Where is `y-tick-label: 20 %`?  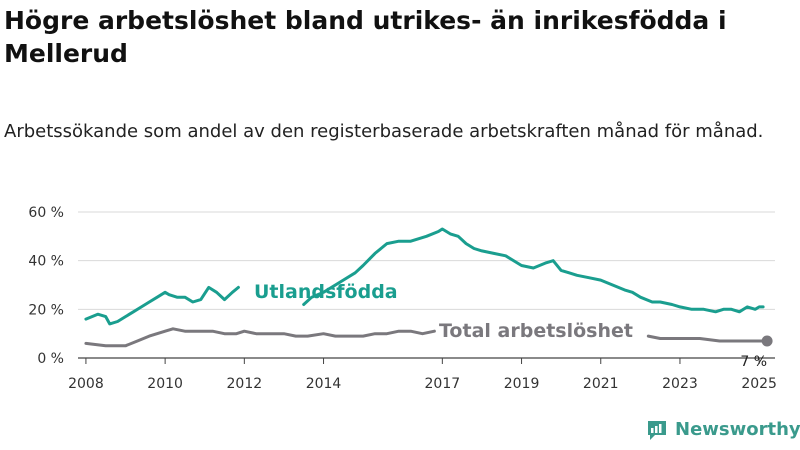
y-tick-label: 20 % is located at coordinates (46, 310).